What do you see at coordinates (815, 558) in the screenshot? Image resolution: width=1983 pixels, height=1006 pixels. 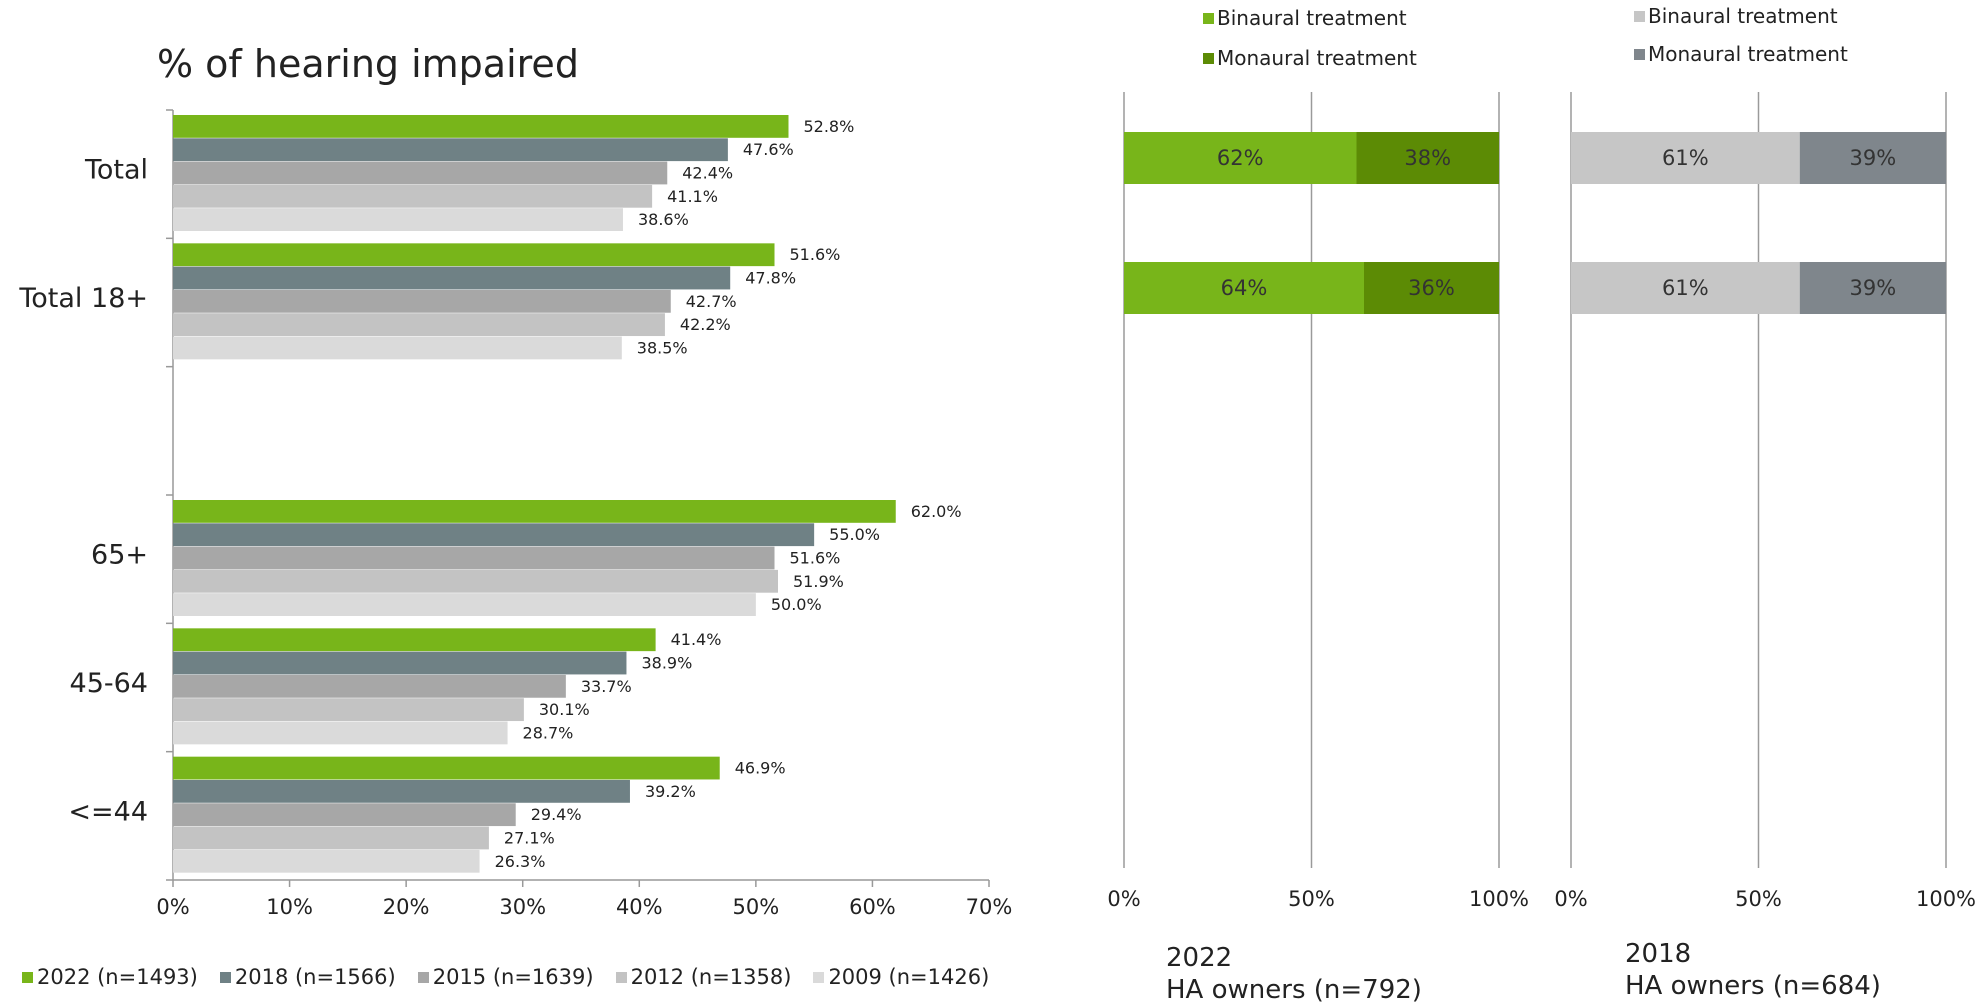 I see `bar-value-label: 51.6%` at bounding box center [815, 558].